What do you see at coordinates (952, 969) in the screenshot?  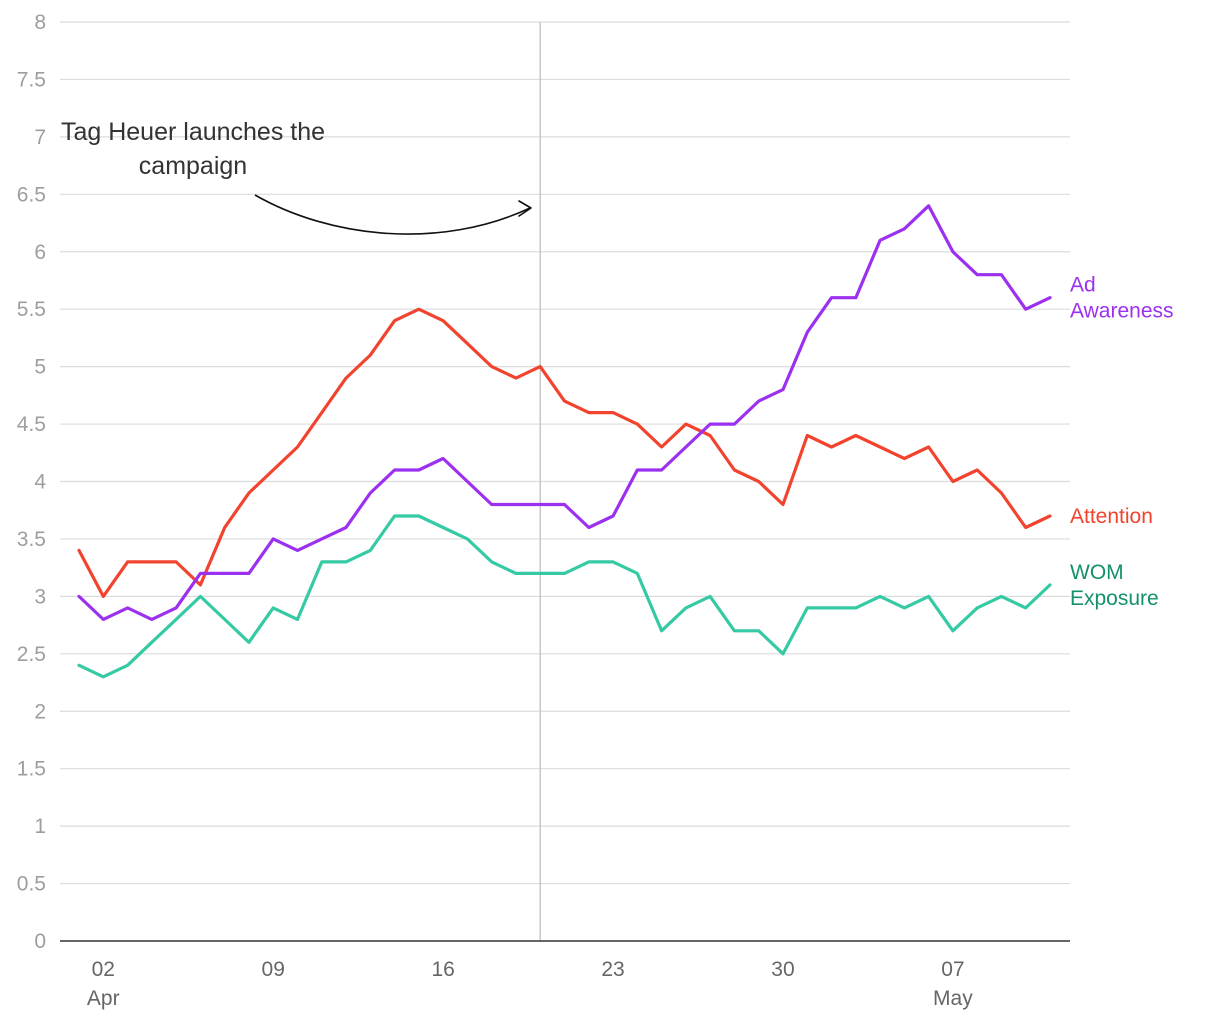 I see `x-tick-label: 07` at bounding box center [952, 969].